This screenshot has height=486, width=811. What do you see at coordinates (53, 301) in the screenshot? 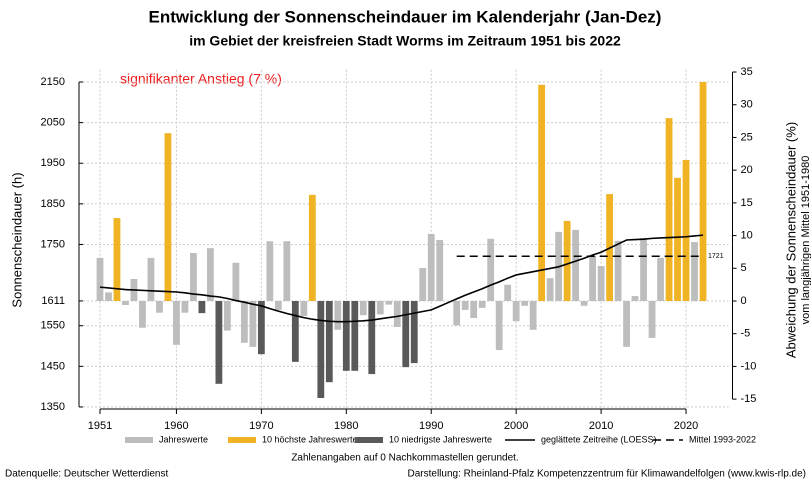
I see `y-tick-label: 1611` at bounding box center [53, 301].